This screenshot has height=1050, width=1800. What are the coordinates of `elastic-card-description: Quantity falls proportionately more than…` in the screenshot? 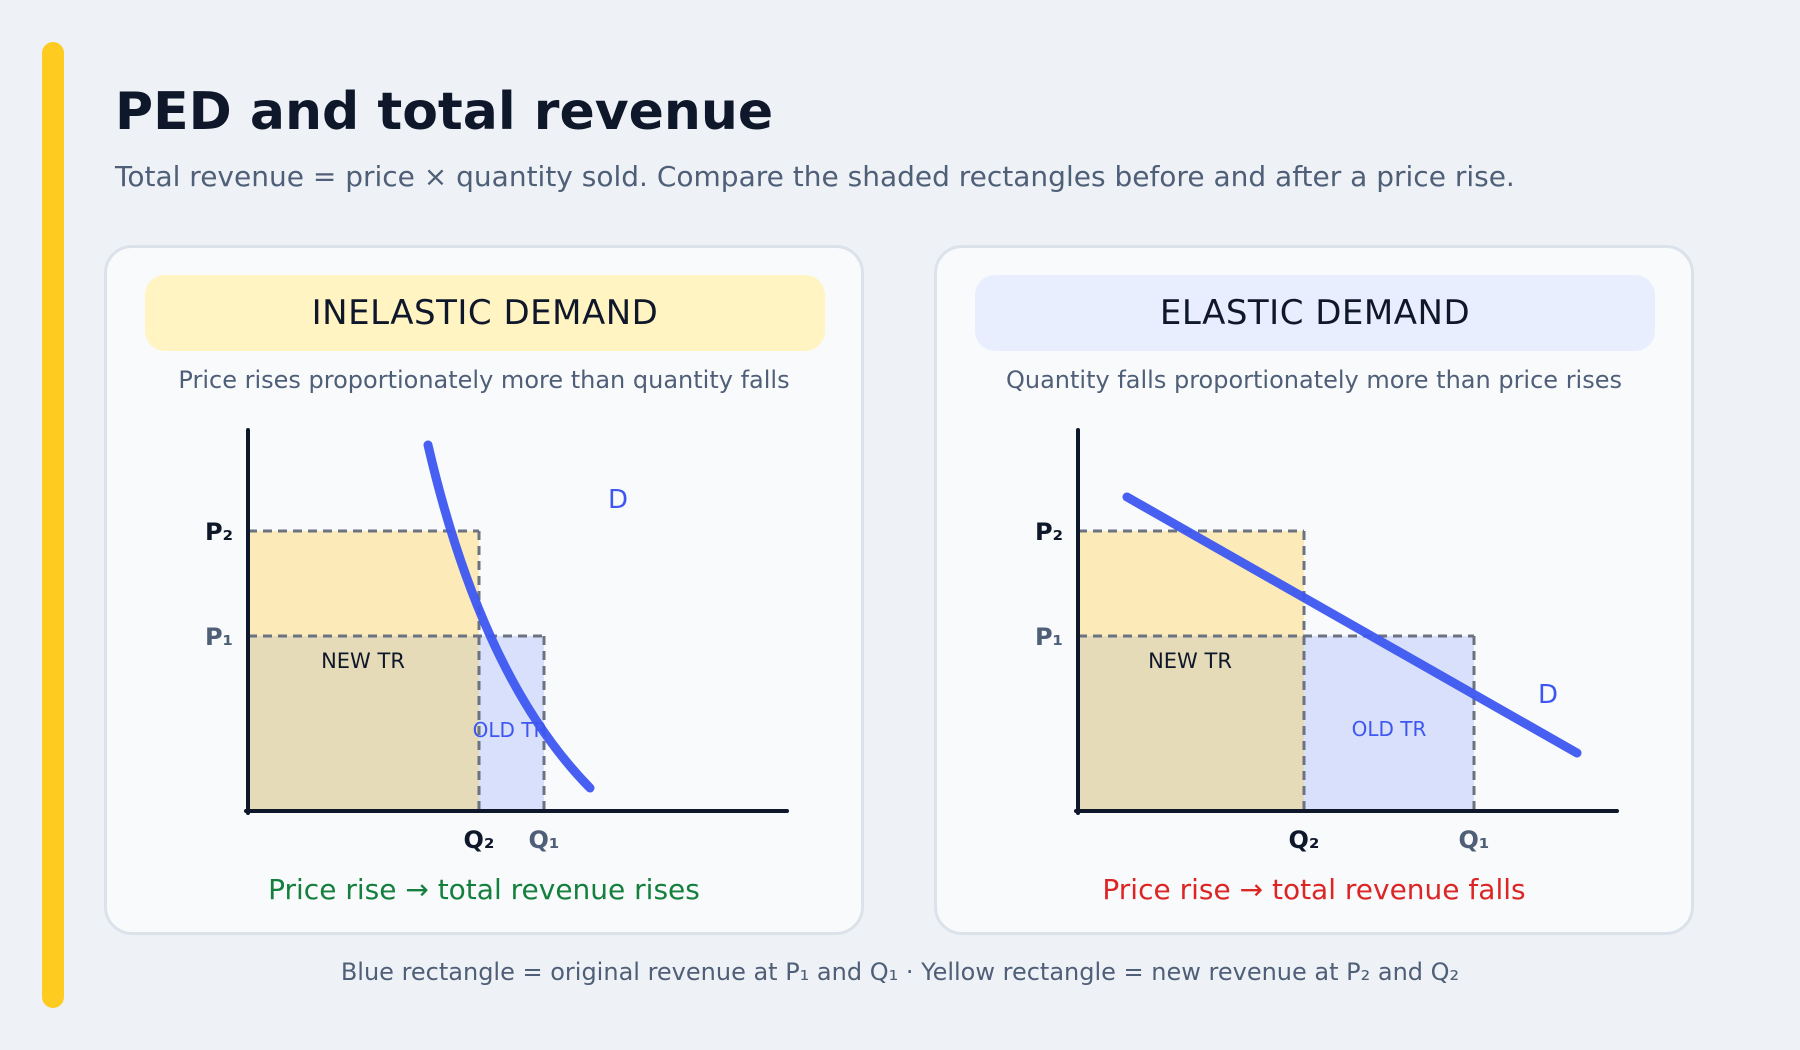 It's located at (1314, 380).